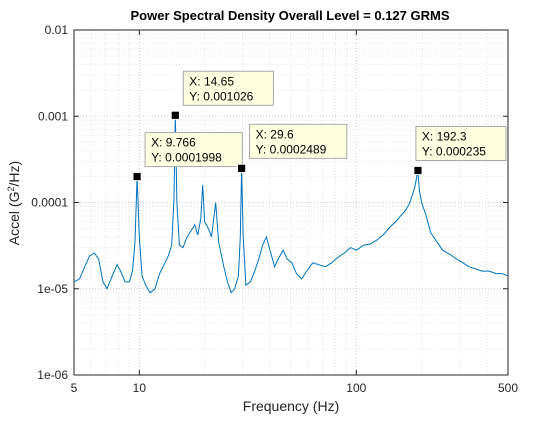 The height and width of the screenshot is (425, 560). I want to click on datatip: X: 29.6Y: 0.0002489, so click(292, 148).